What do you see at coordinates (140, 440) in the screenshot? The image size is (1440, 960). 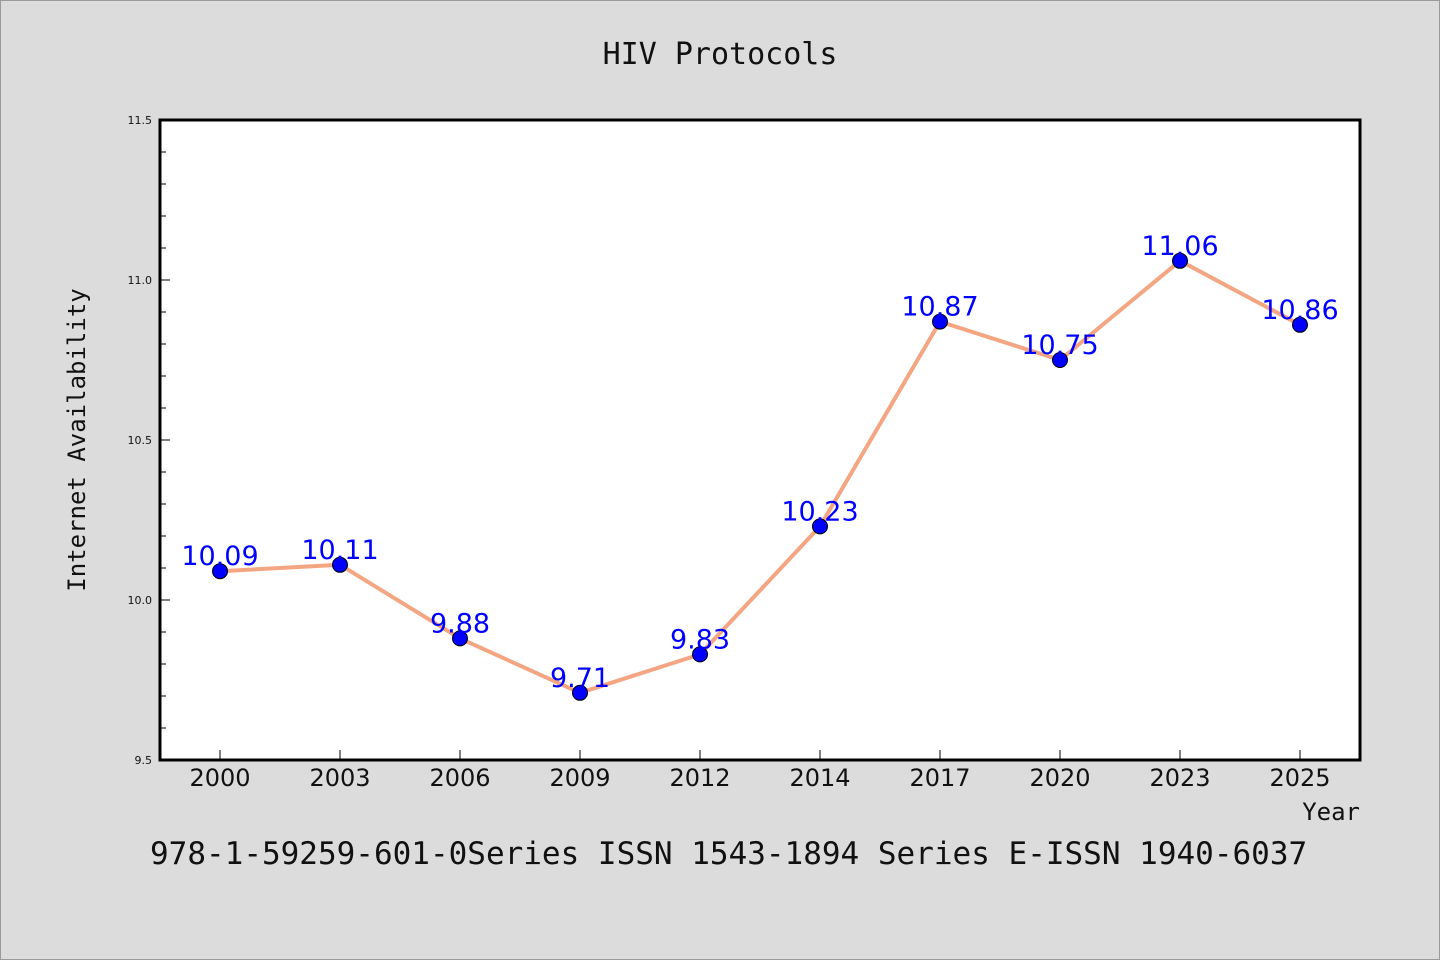 I see `y-tick-label: 10.5` at bounding box center [140, 440].